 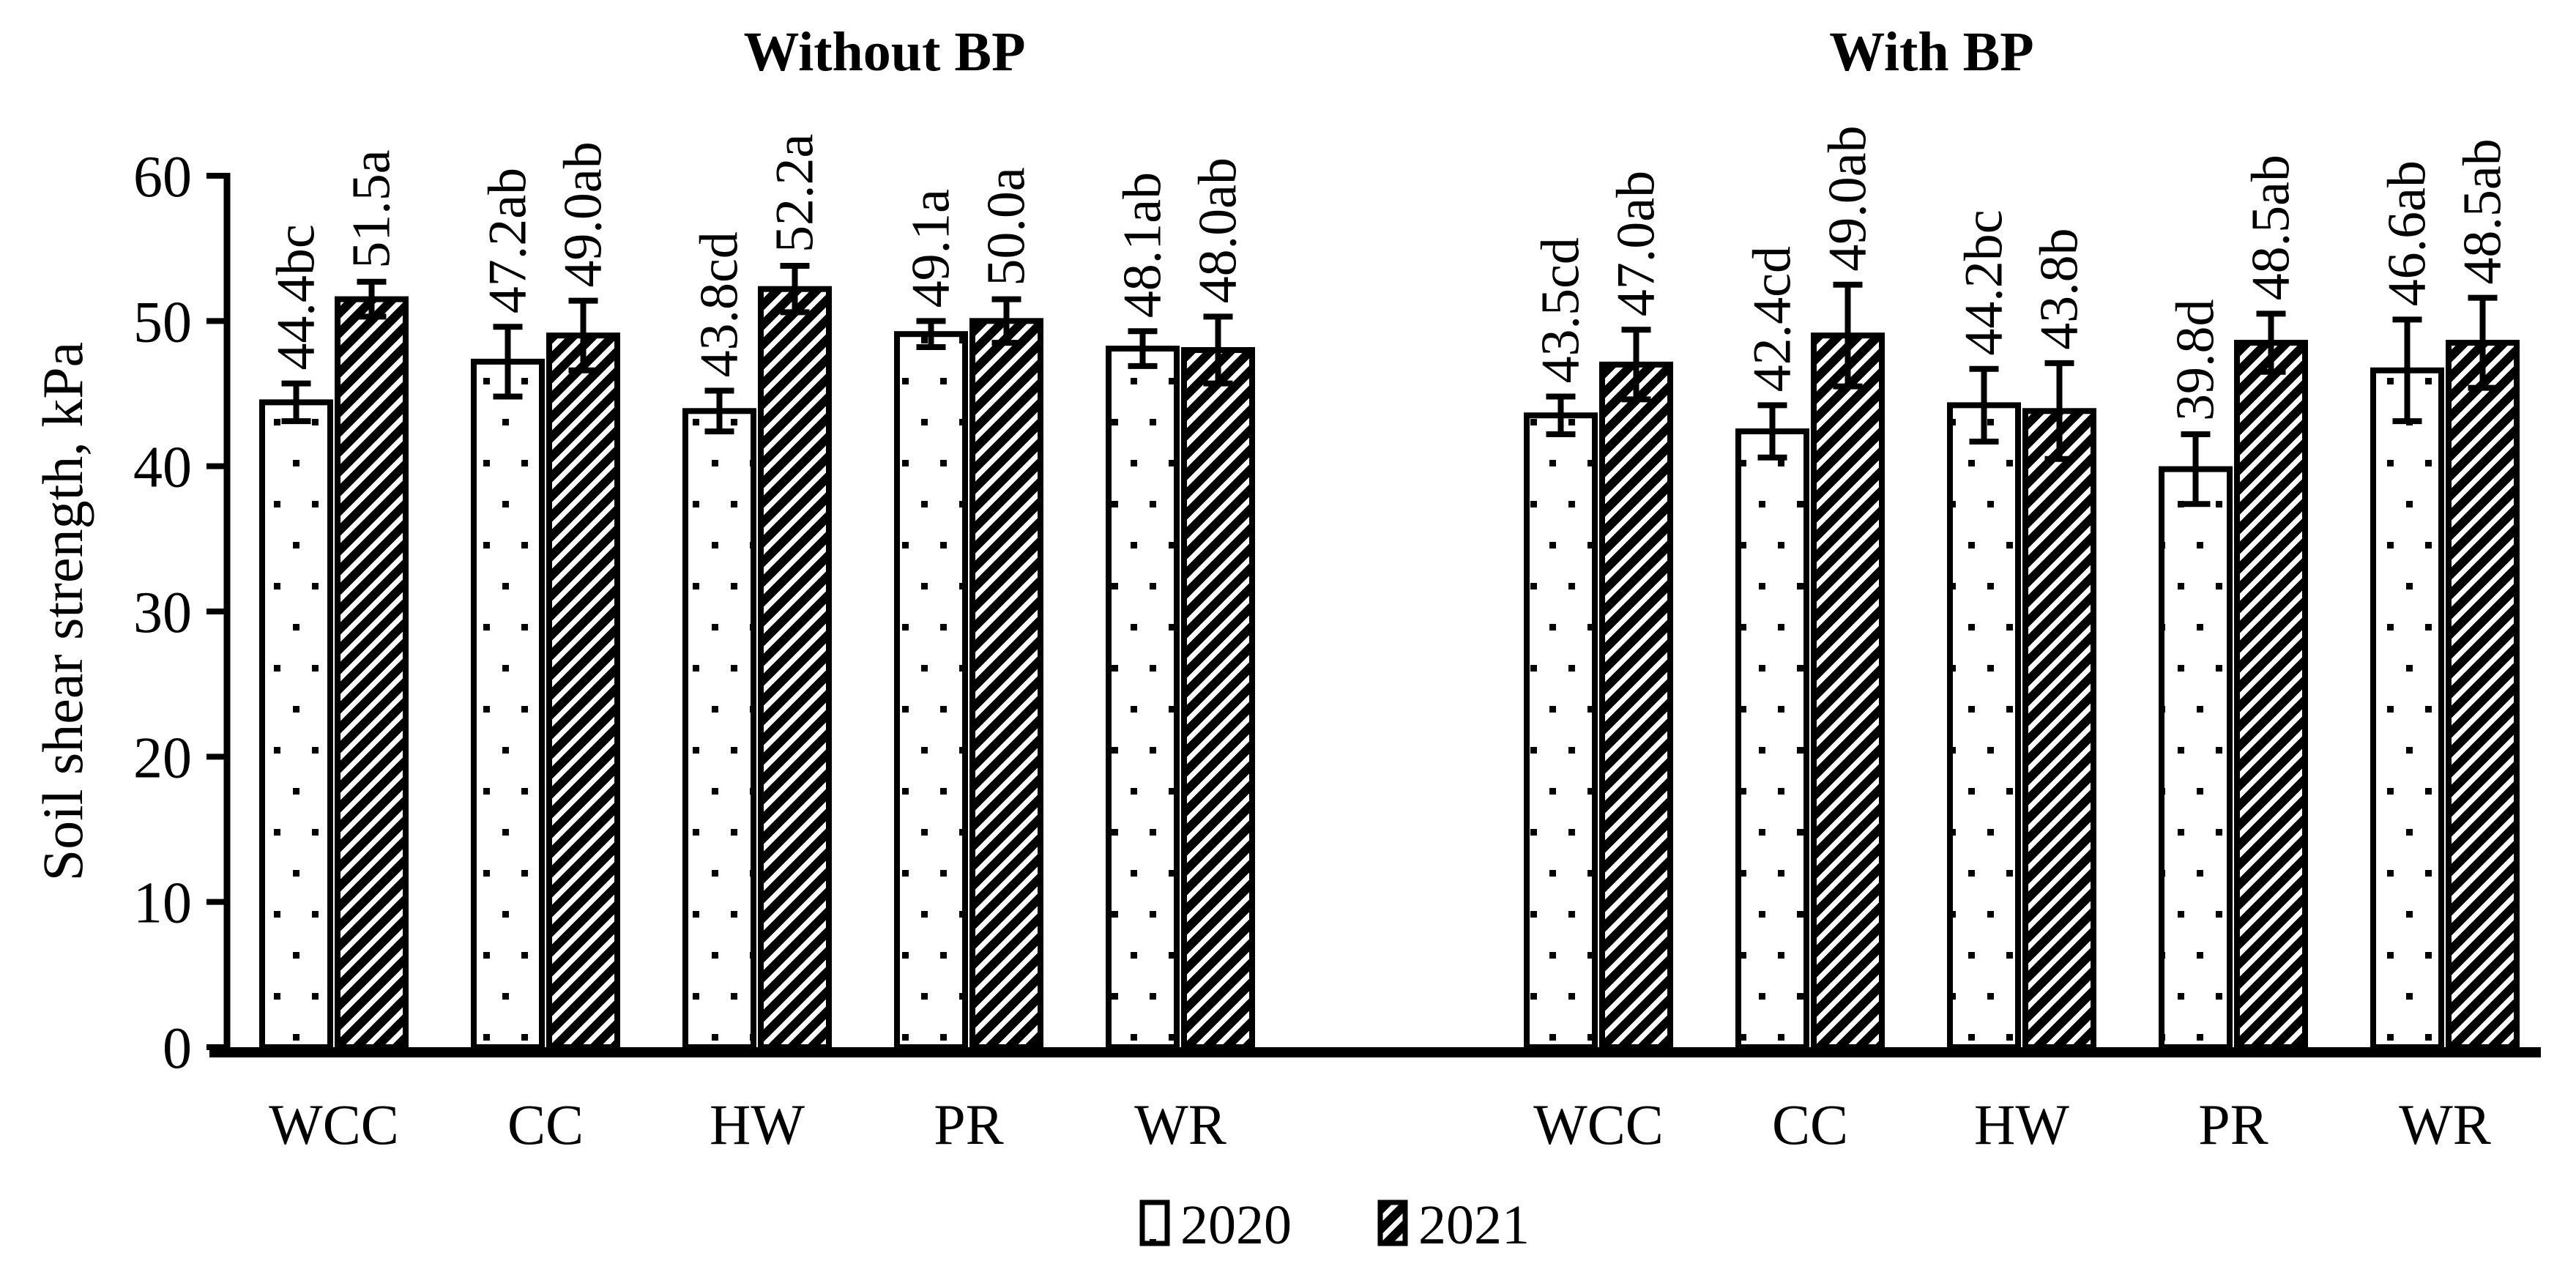 What do you see at coordinates (1392, 1223) in the screenshot?
I see `legend-swatch-2021` at bounding box center [1392, 1223].